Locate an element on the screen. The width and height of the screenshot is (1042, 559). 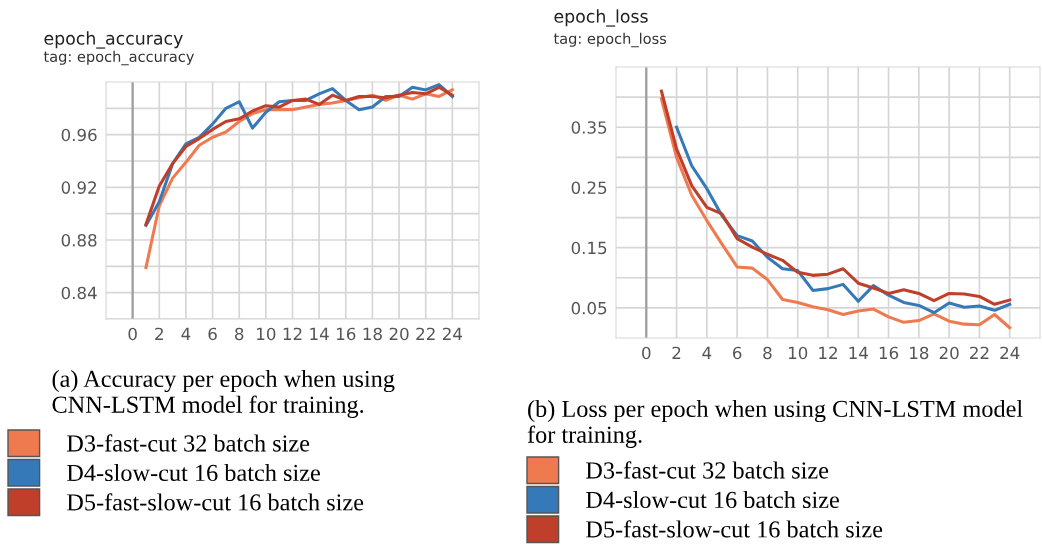
y-tick-label: 0.84 is located at coordinates (79, 293).